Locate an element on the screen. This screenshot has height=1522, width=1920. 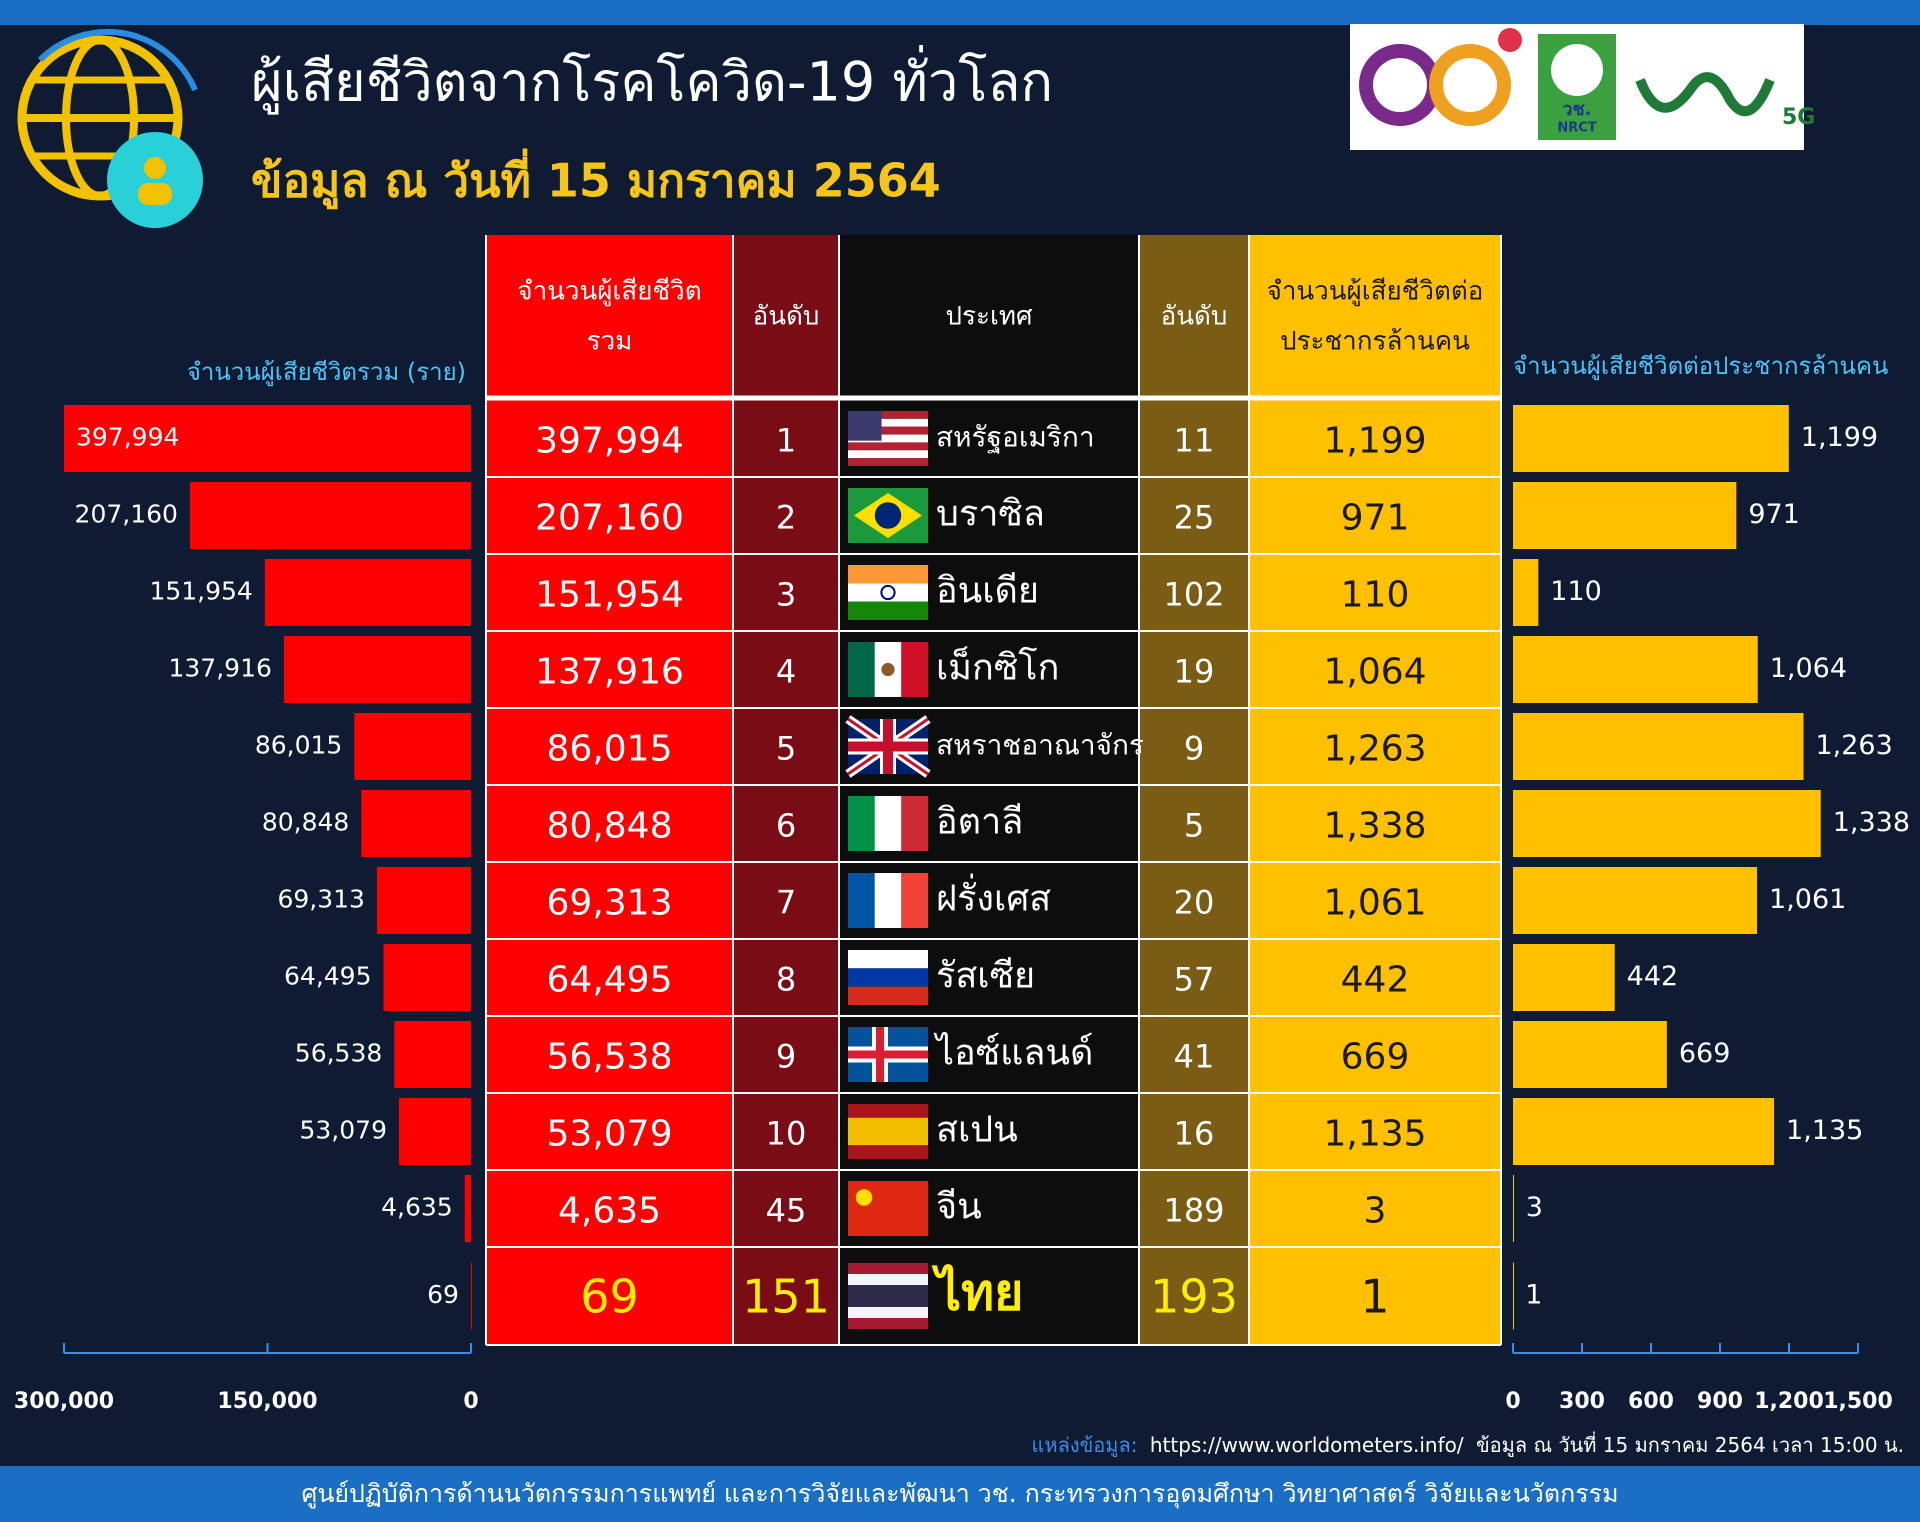
table-cell: 7 is located at coordinates (786, 903).